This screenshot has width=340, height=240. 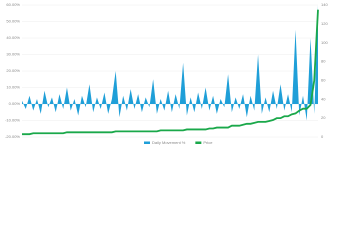 What do you see at coordinates (13, 87) in the screenshot?
I see `y-tick-label: 10.00%` at bounding box center [13, 87].